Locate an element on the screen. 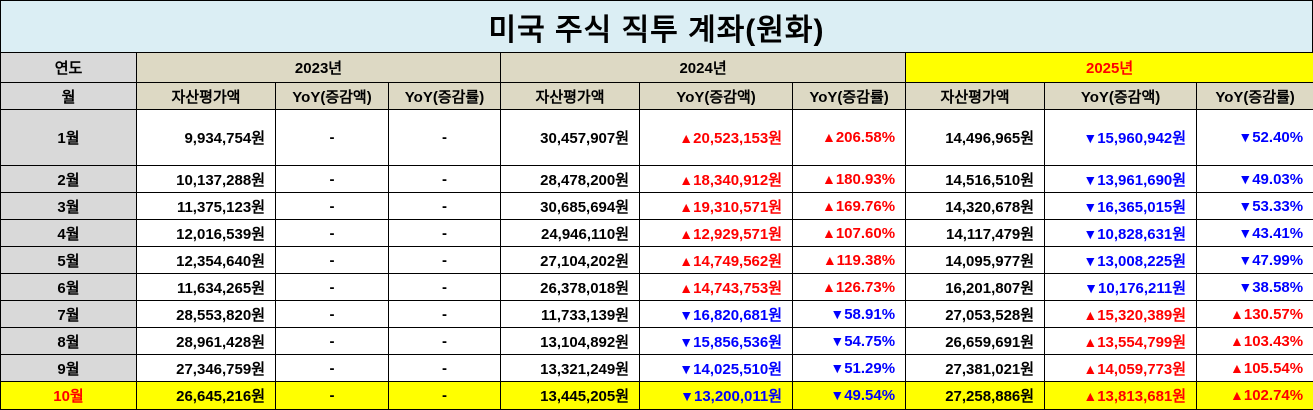 The height and width of the screenshot is (410, 1313). value-2023-cell: 26,645,216원 is located at coordinates (206, 396).